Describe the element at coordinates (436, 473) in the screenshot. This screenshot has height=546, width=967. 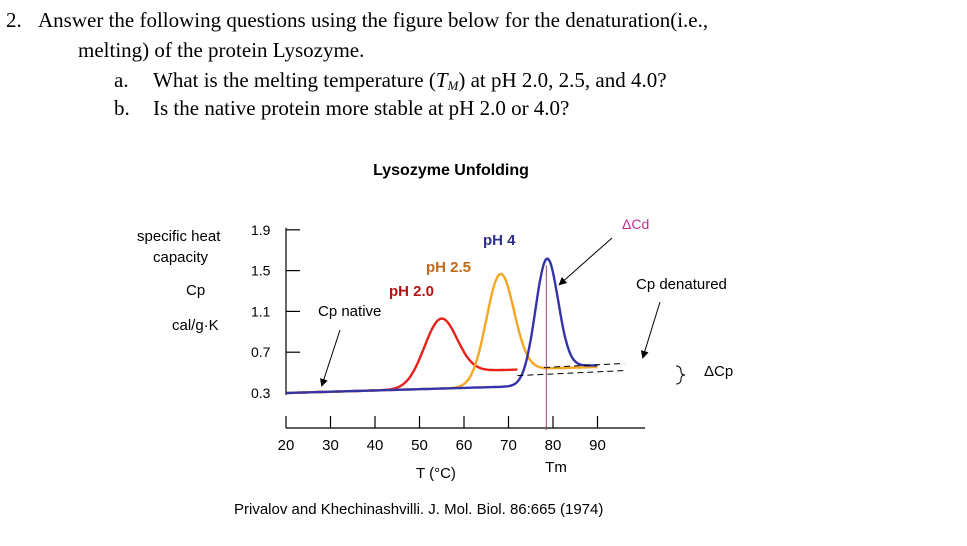
I see `x-axis-label: T (°C)` at that location.